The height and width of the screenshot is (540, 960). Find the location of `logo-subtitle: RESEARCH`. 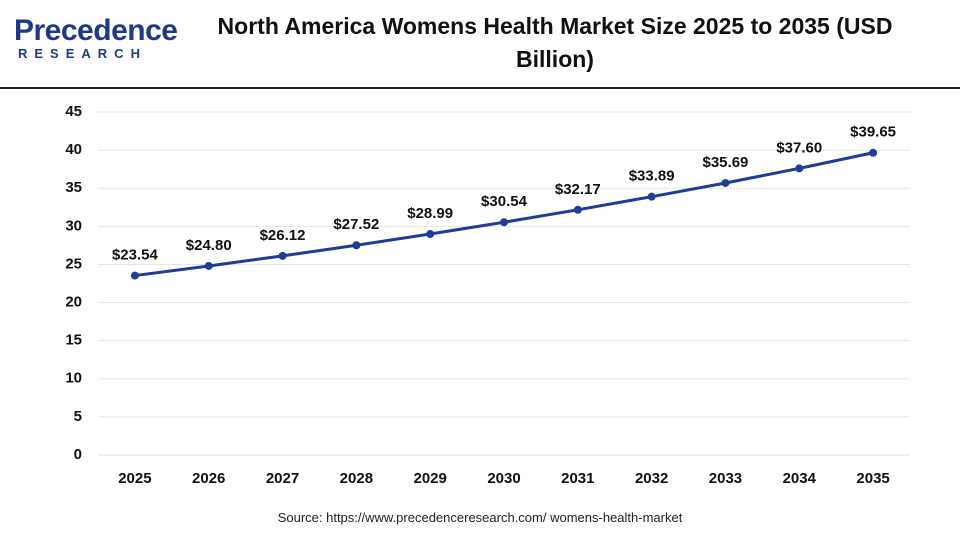

logo-subtitle: RESEARCH is located at coordinates (82, 53).